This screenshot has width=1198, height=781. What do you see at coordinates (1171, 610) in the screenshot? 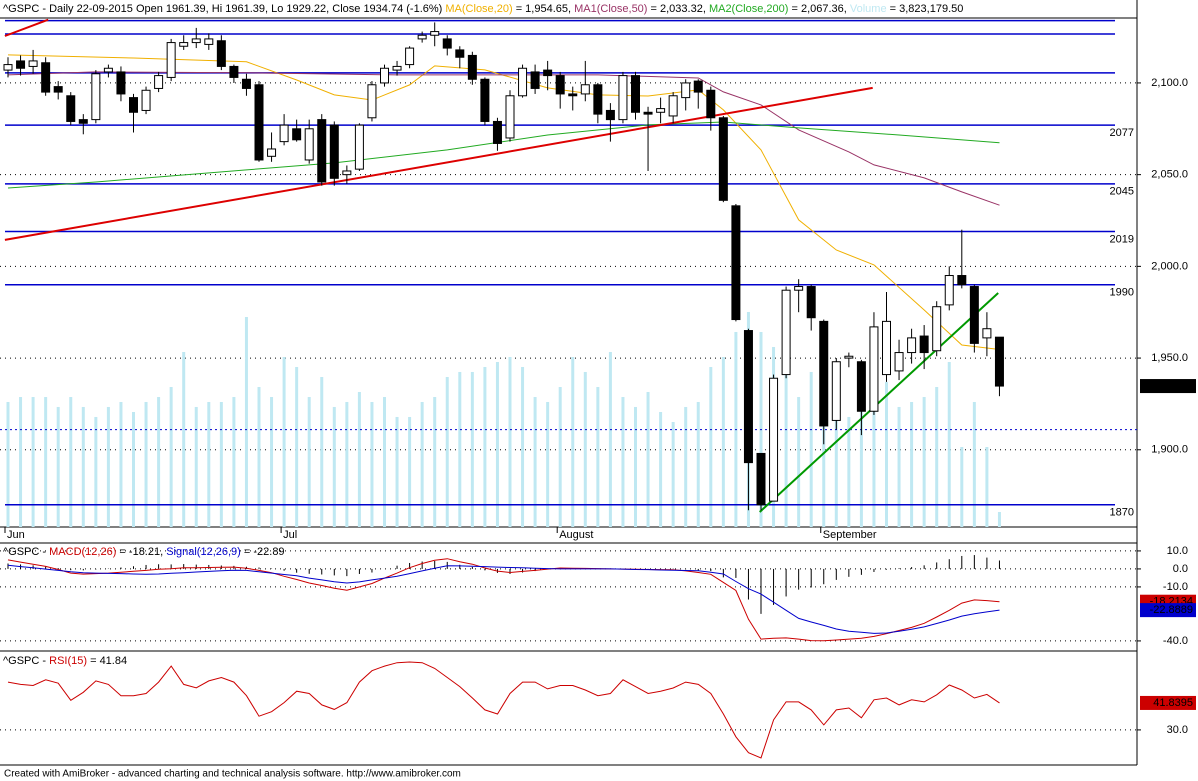
I see `value-box-label: -22.8889` at bounding box center [1171, 610].